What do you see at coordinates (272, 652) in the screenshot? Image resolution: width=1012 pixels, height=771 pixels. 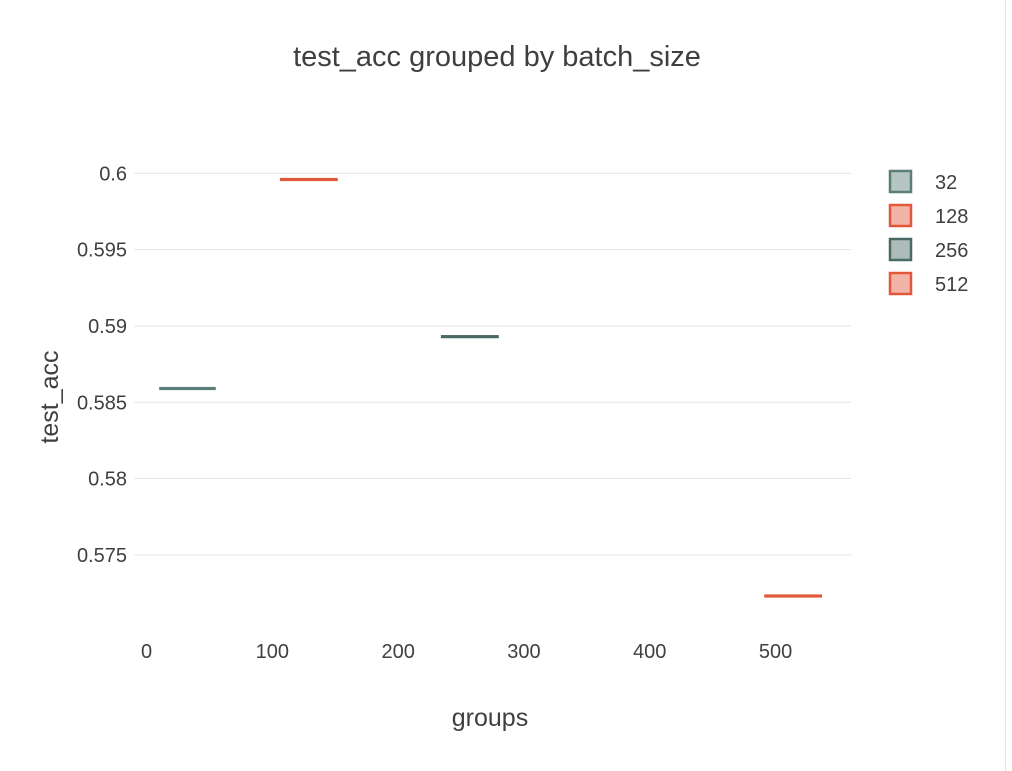 I see `x-tick-label: 100` at bounding box center [272, 652].